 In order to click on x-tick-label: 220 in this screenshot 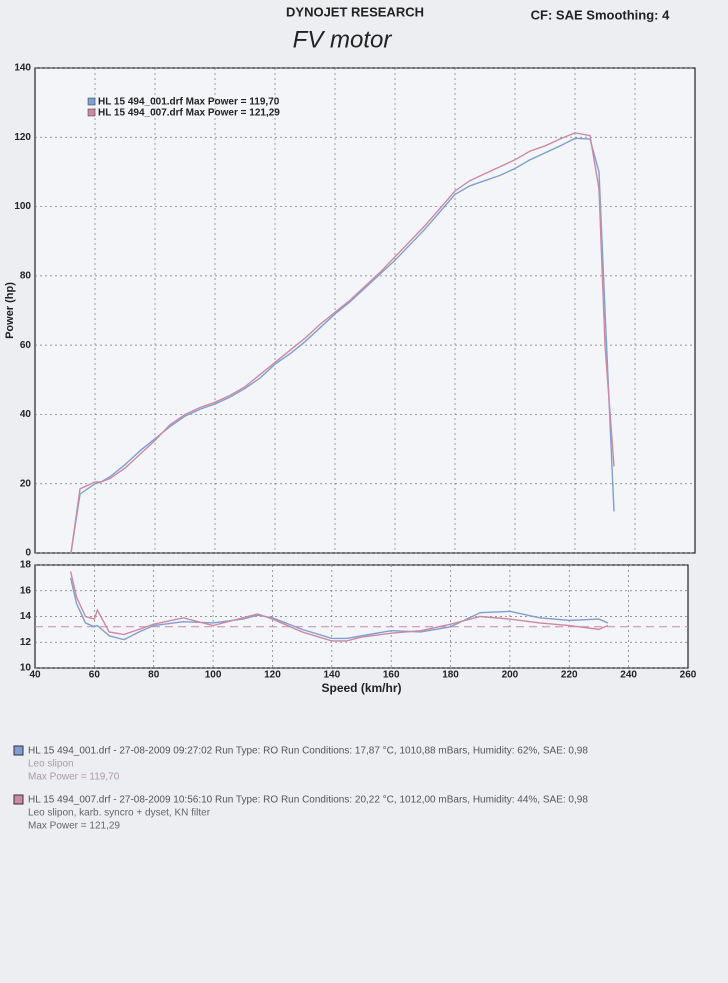, I will do `click(569, 675)`.